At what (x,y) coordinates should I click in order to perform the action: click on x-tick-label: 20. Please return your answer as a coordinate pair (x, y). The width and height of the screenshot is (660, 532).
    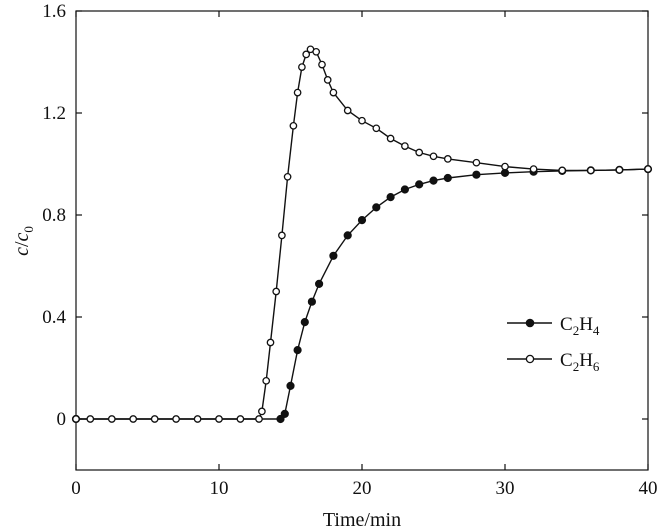
    Looking at the image, I should click on (362, 488).